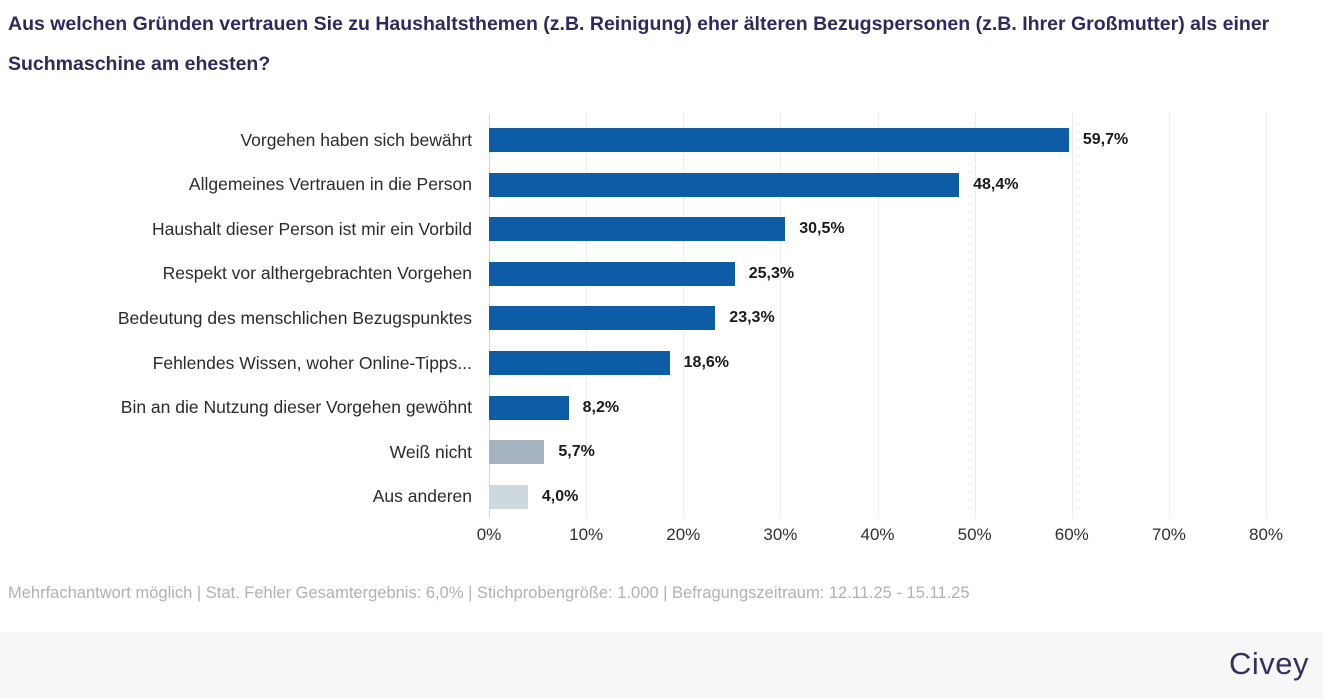  Describe the element at coordinates (1071, 534) in the screenshot. I see `x-tick-label: 60%` at that location.